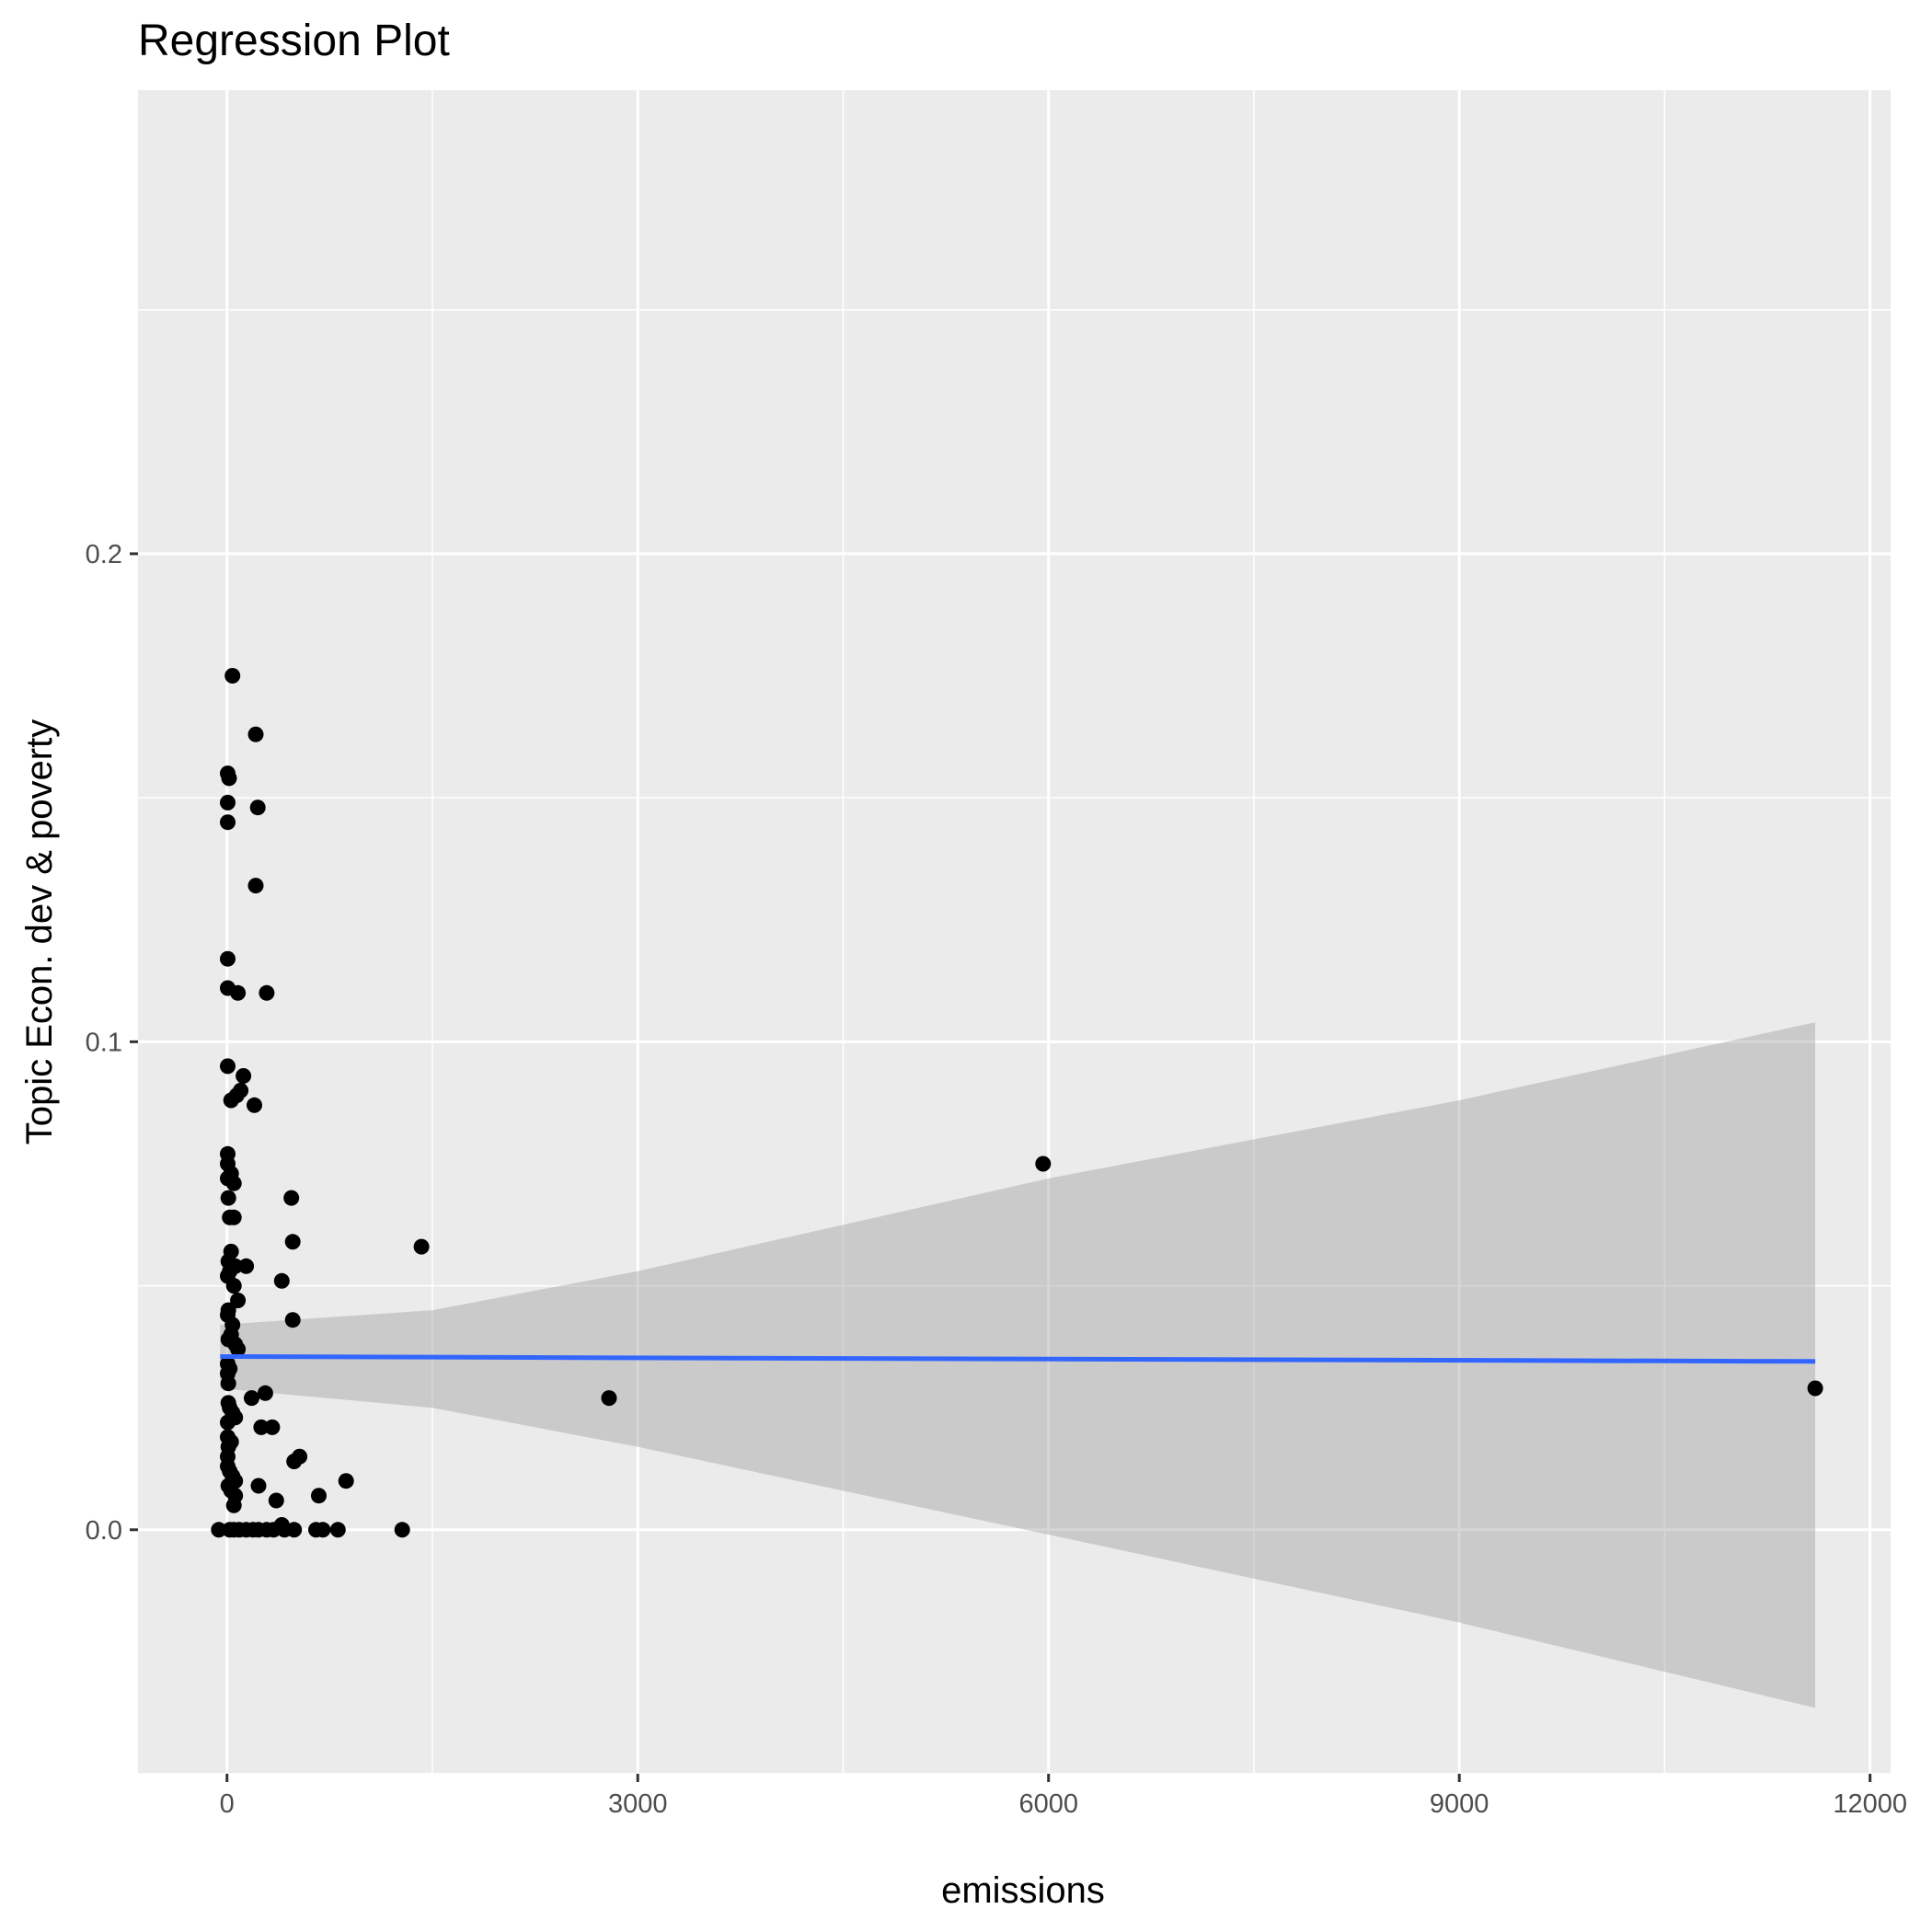 The width and height of the screenshot is (1932, 1932). Describe the element at coordinates (104, 1042) in the screenshot. I see `y-tick-label: 0.1` at that location.